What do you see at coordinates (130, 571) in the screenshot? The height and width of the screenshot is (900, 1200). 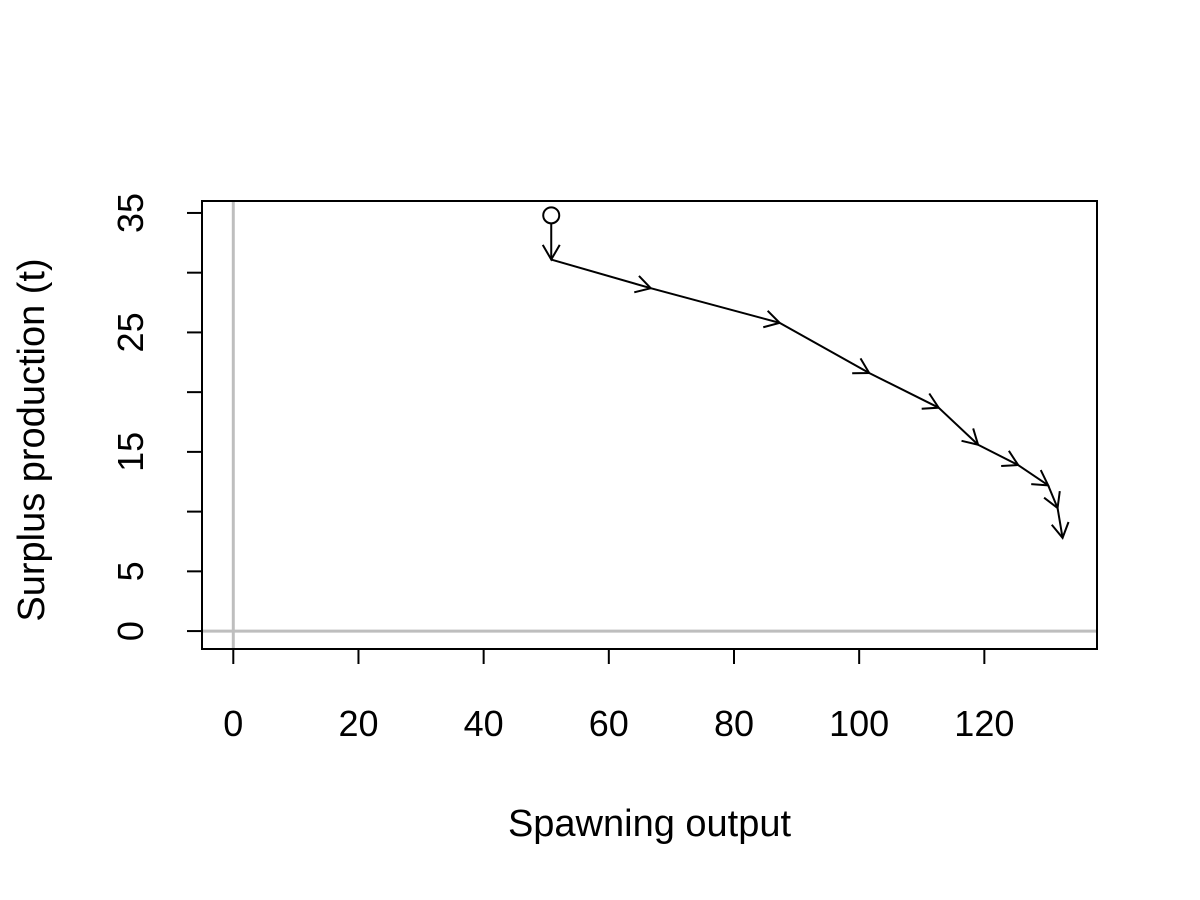 I see `y-tick-label: 5` at bounding box center [130, 571].